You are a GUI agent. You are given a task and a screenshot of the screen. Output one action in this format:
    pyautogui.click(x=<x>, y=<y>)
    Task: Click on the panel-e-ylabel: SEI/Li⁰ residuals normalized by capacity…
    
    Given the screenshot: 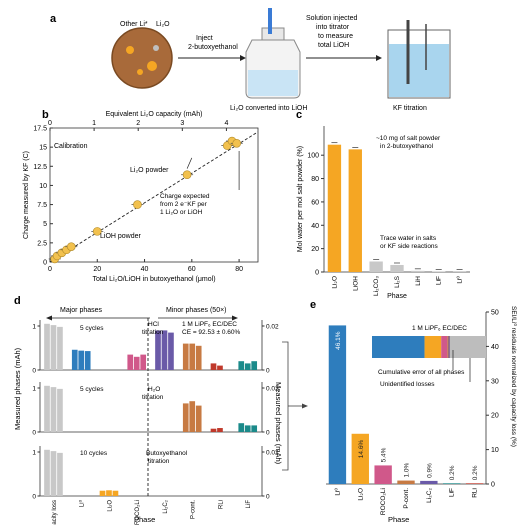 What is the action you would take?
    pyautogui.click(x=514, y=376)
    